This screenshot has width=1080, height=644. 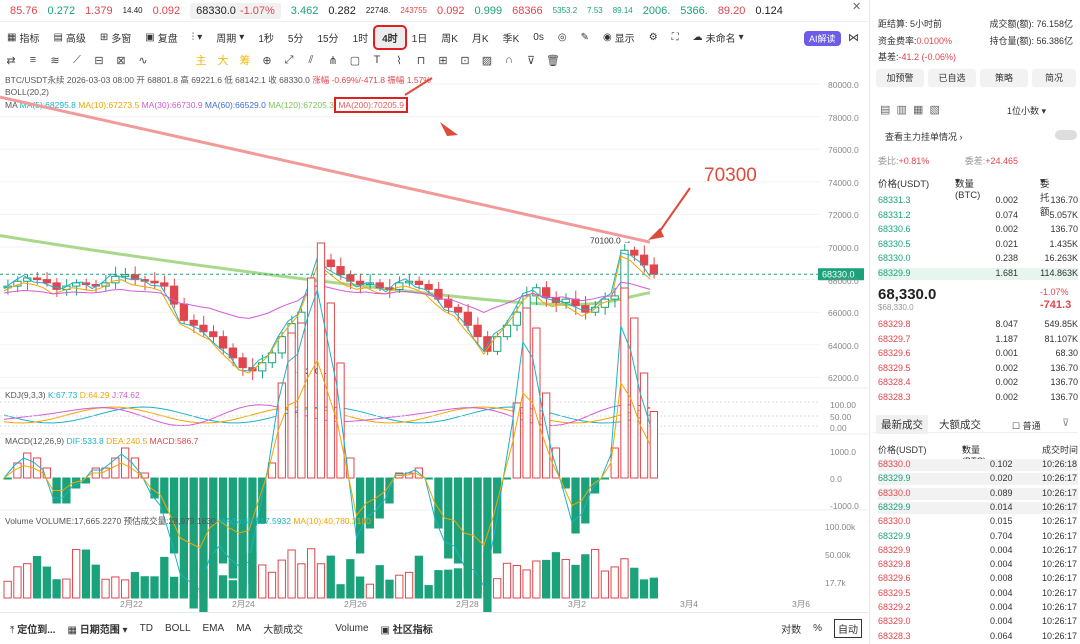 I want to click on share-icon: ⋈, so click(x=853, y=38).